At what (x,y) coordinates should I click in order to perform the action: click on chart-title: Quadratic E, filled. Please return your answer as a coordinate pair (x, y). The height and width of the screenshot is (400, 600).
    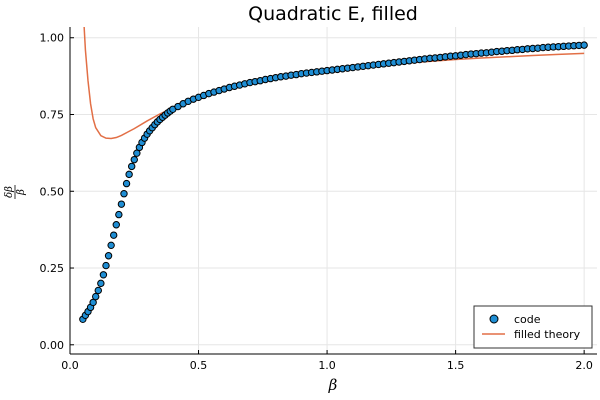
    Looking at the image, I should click on (333, 14).